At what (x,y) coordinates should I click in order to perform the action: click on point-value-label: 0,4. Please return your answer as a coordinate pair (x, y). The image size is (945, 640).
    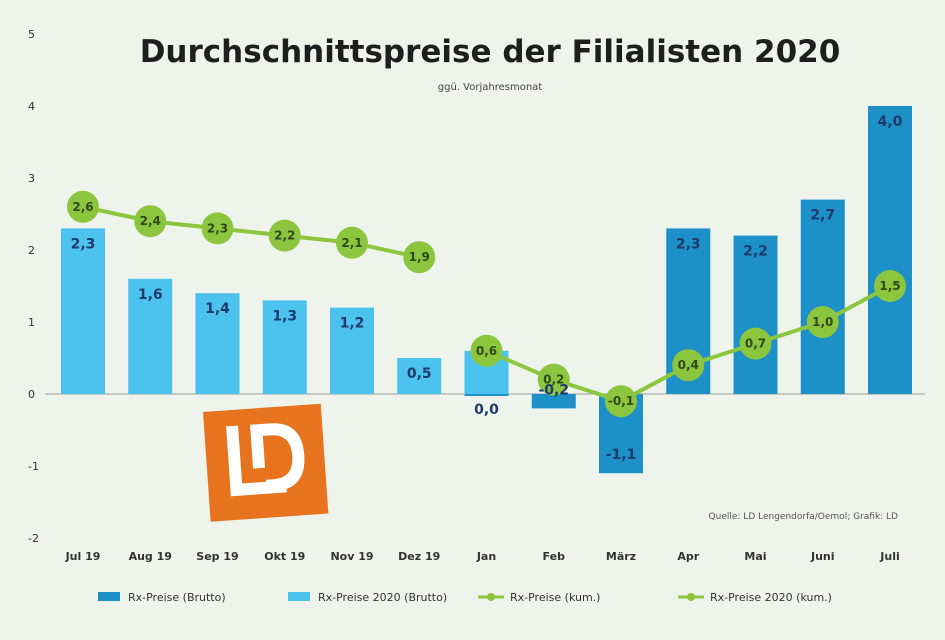
    Looking at the image, I should click on (688, 365).